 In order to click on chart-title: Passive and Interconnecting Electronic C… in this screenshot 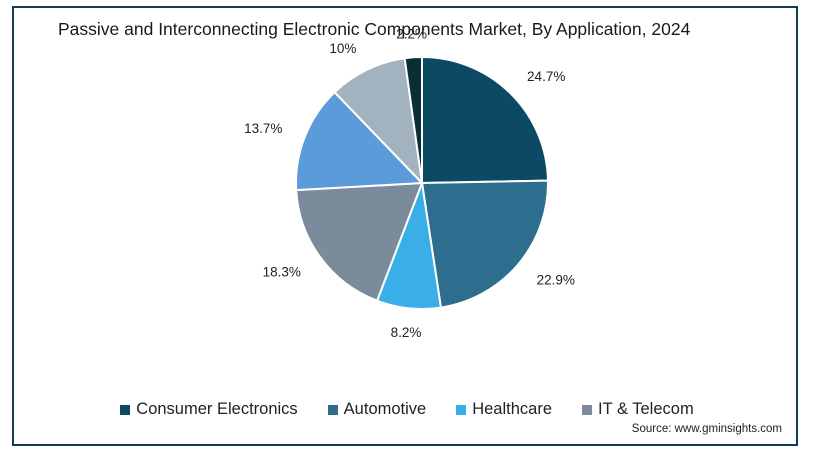, I will do `click(374, 29)`.